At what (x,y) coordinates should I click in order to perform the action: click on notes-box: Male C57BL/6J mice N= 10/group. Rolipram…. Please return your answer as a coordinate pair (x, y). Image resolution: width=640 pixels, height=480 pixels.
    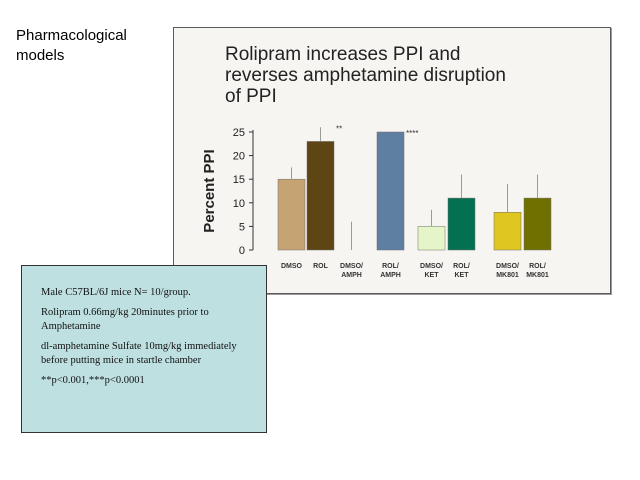
    Looking at the image, I should click on (144, 349).